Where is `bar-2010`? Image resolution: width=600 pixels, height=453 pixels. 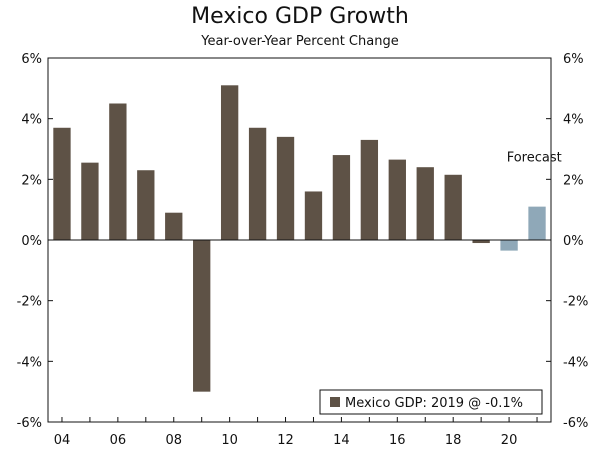 bar-2010 is located at coordinates (229, 162).